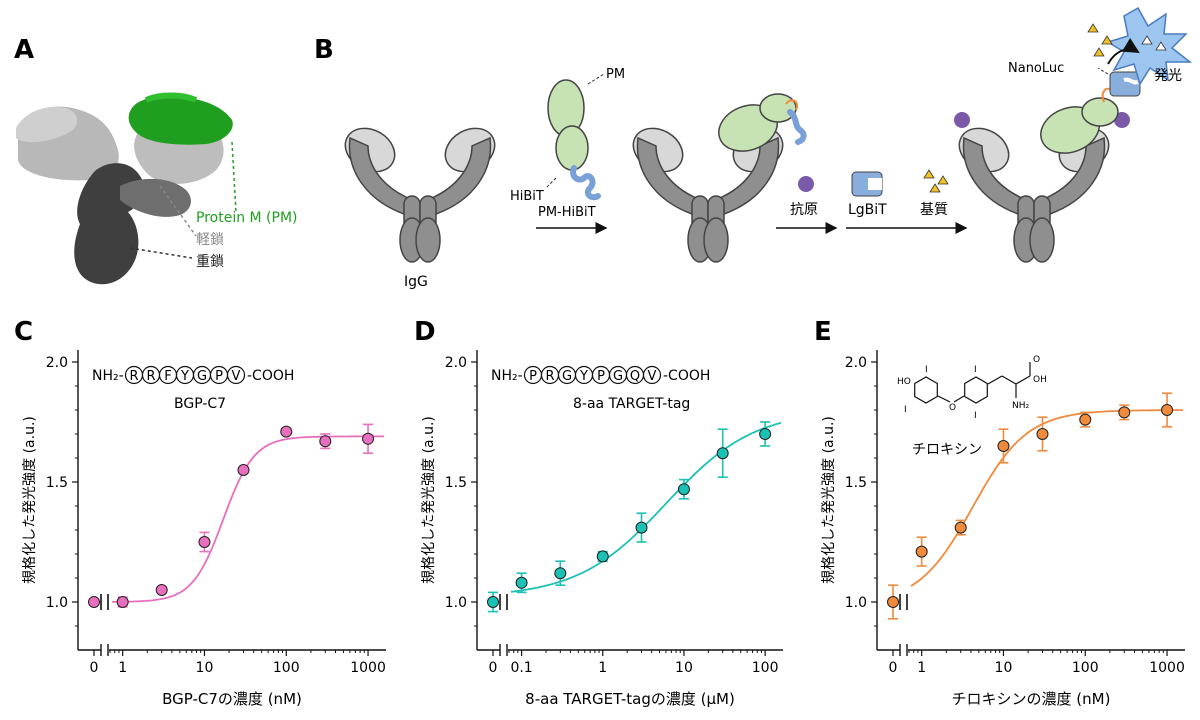  What do you see at coordinates (232, 699) in the screenshot?
I see `x-axis-label: BGP-C7の濃度 (nM)` at bounding box center [232, 699].